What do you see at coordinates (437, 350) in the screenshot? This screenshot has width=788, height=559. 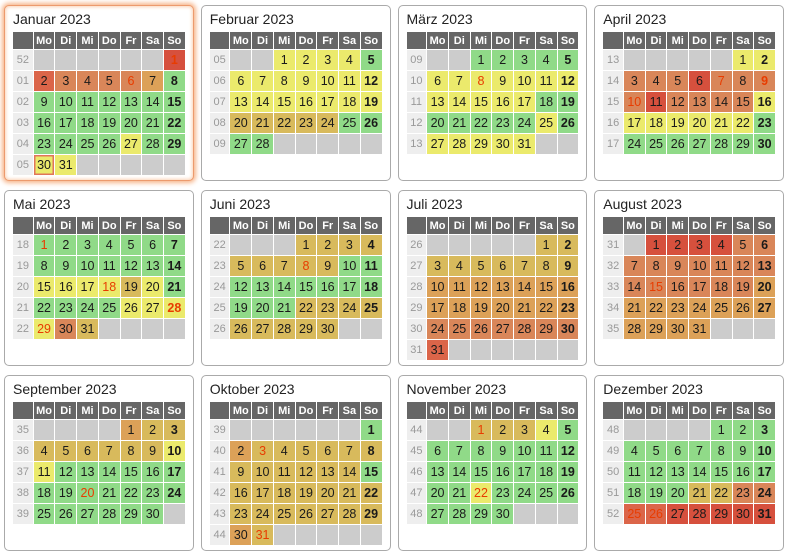 I see `day-cell: 31` at bounding box center [437, 350].